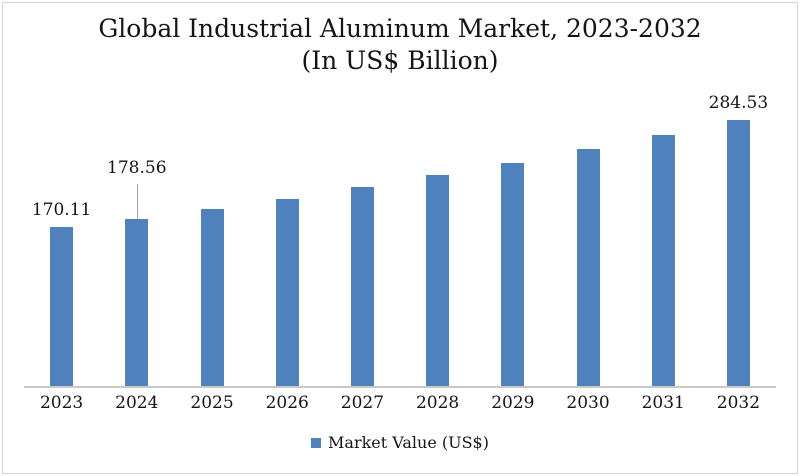 The width and height of the screenshot is (800, 476). I want to click on data-label-2024: 178.56, so click(137, 168).